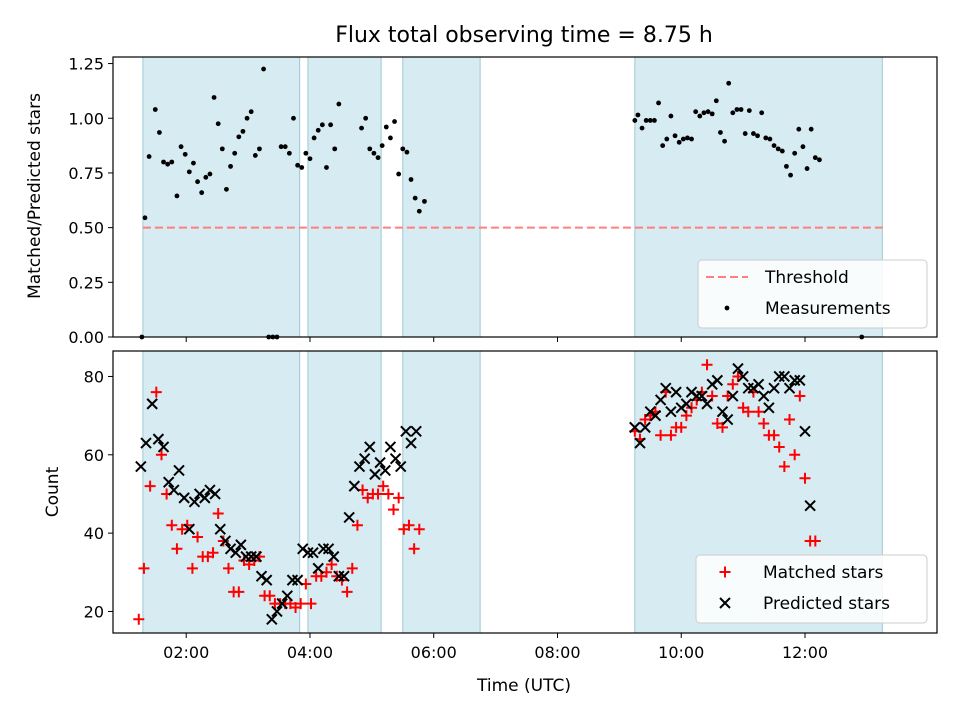 This screenshot has height=720, width=960. Describe the element at coordinates (727, 308) in the screenshot. I see `legend-measurement-swatch` at that location.